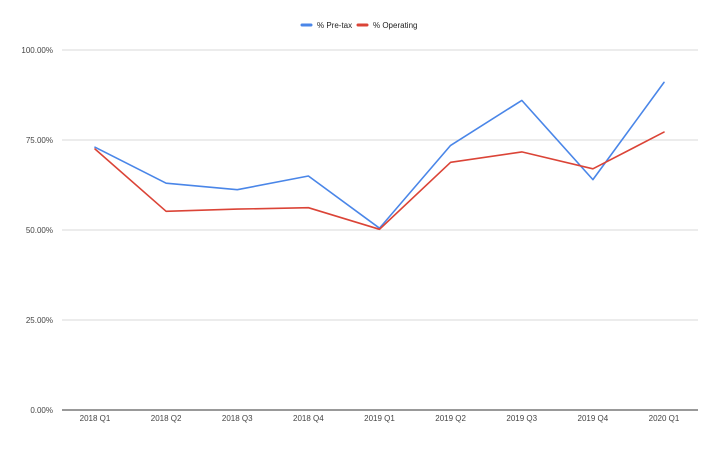 The image size is (720, 450). Describe the element at coordinates (395, 25) in the screenshot. I see `legend-label: % Operating` at that location.